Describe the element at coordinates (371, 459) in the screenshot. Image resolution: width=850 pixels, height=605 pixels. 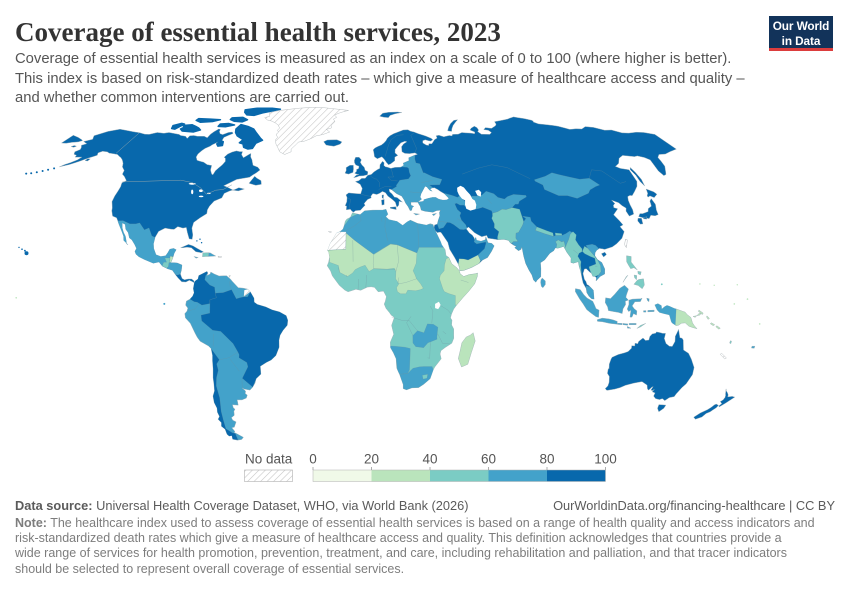
I see `svg-text: 20` at that location.